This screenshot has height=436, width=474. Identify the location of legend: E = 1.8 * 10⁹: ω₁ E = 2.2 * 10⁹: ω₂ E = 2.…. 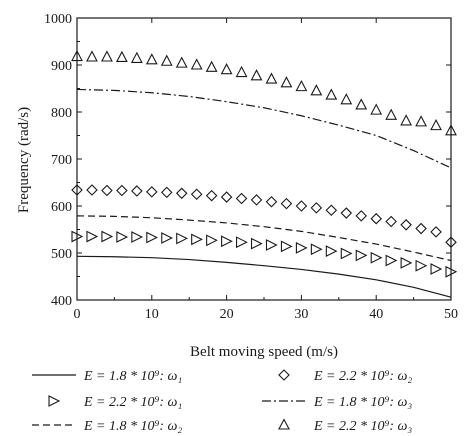
(222, 401).